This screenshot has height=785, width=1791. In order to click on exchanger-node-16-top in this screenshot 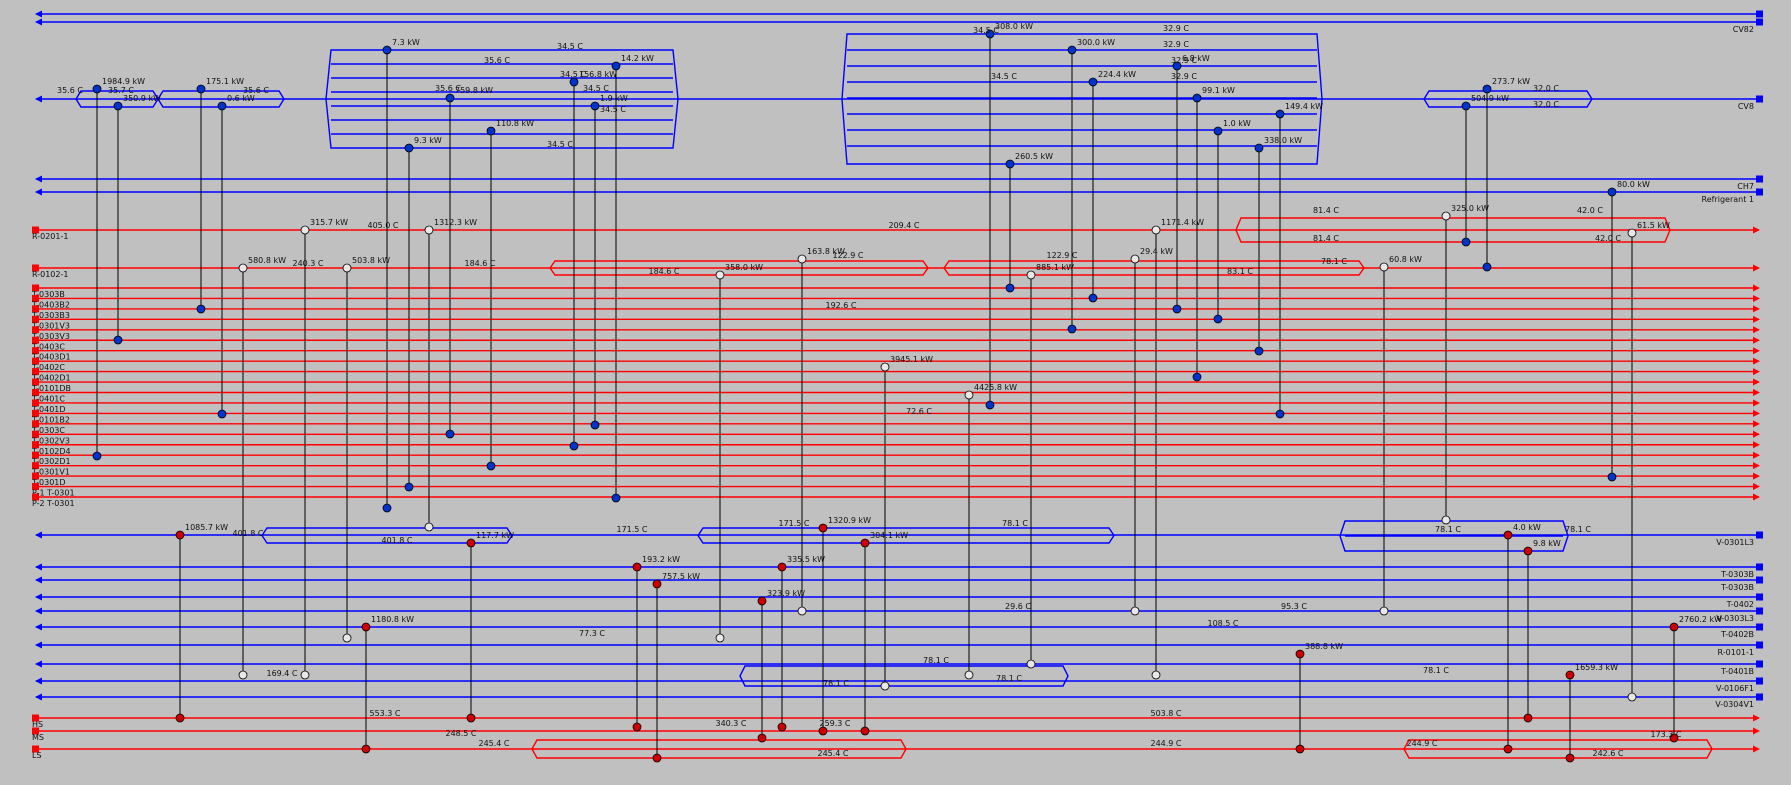, I will do `click(1197, 98)`.